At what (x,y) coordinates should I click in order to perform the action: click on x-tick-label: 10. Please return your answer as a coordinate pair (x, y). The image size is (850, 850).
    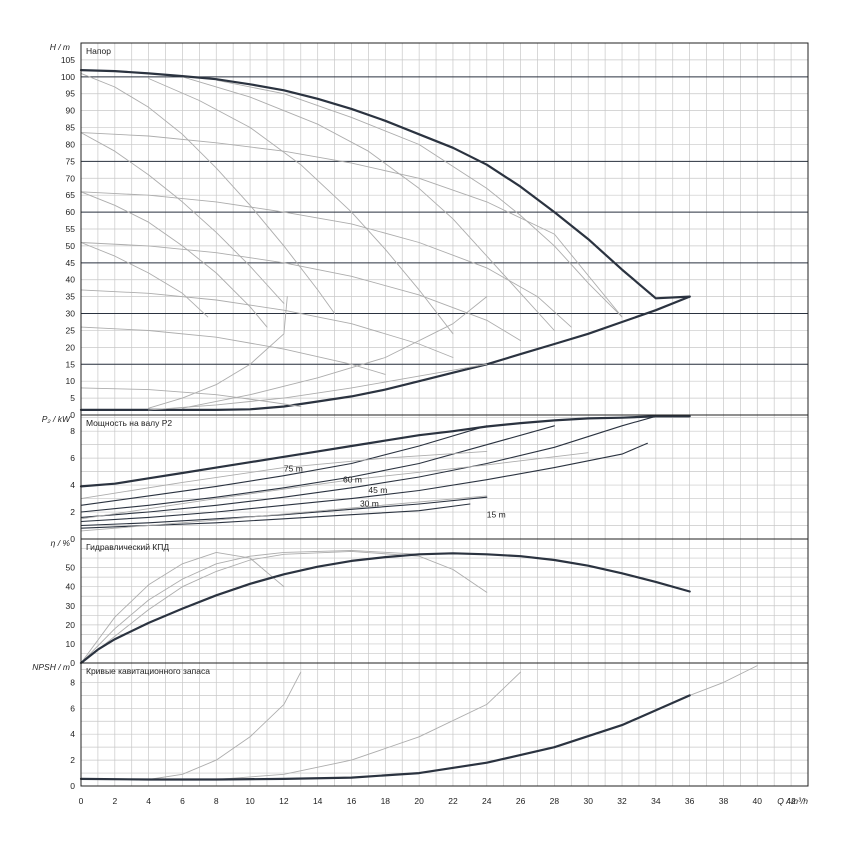
    Looking at the image, I should click on (250, 801).